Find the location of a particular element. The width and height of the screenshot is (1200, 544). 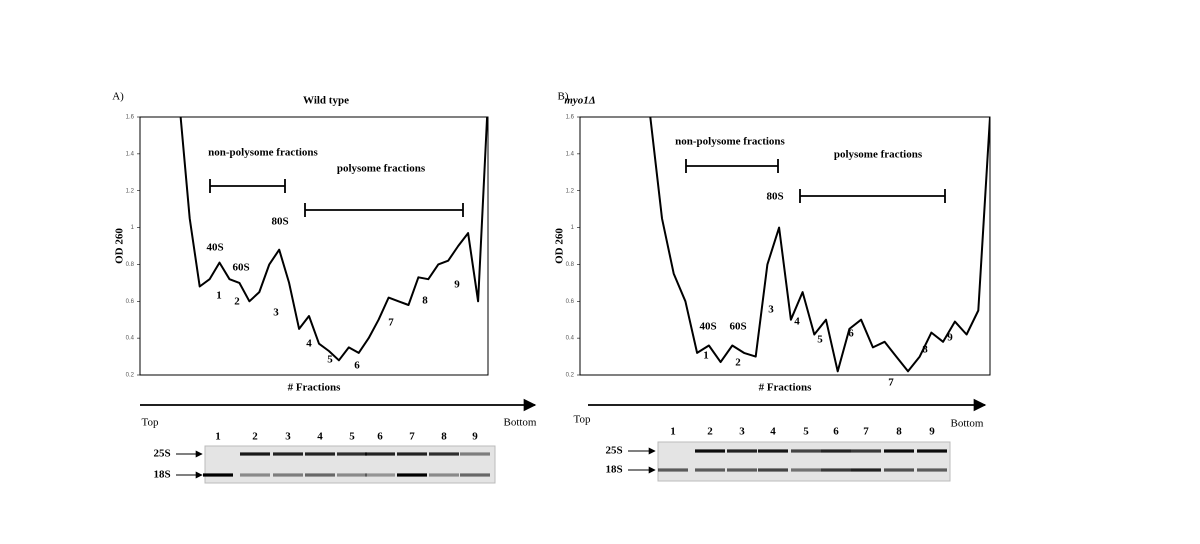

lane-label: 9 is located at coordinates (475, 437).